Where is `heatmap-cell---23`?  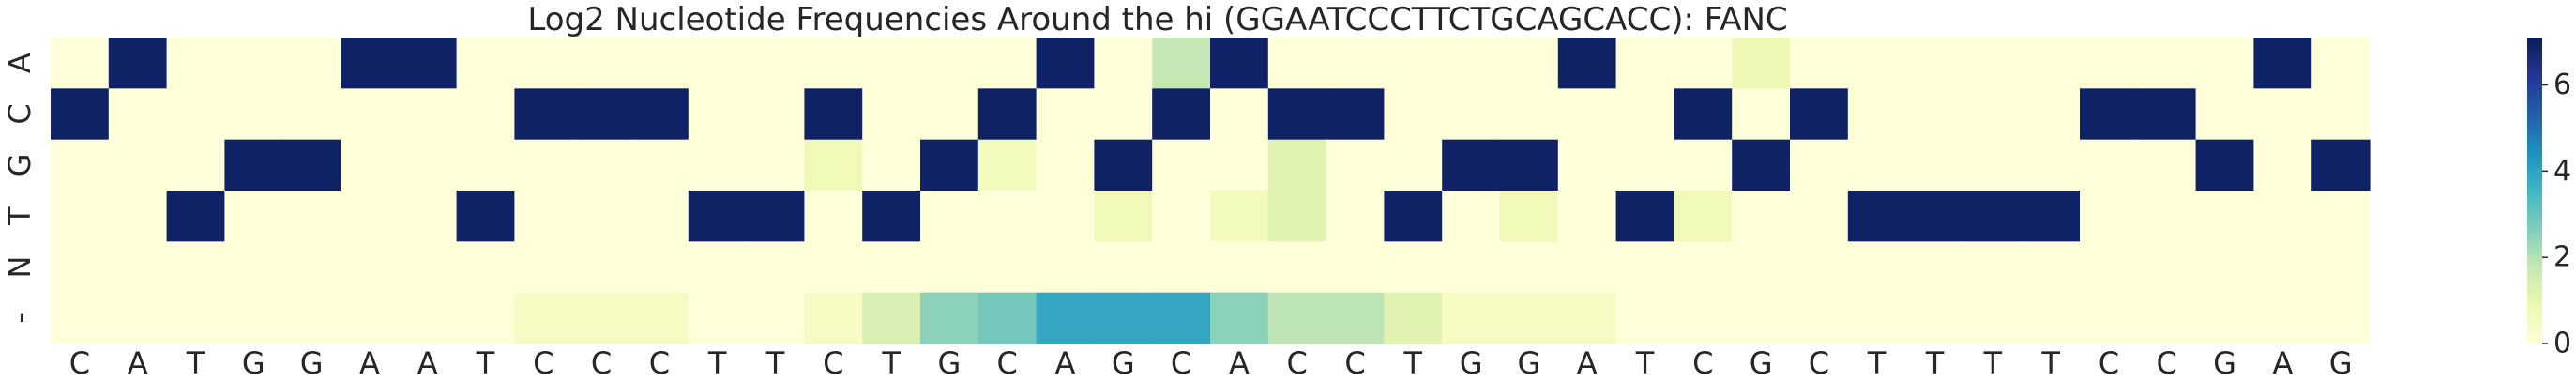 heatmap-cell---23 is located at coordinates (1413, 318).